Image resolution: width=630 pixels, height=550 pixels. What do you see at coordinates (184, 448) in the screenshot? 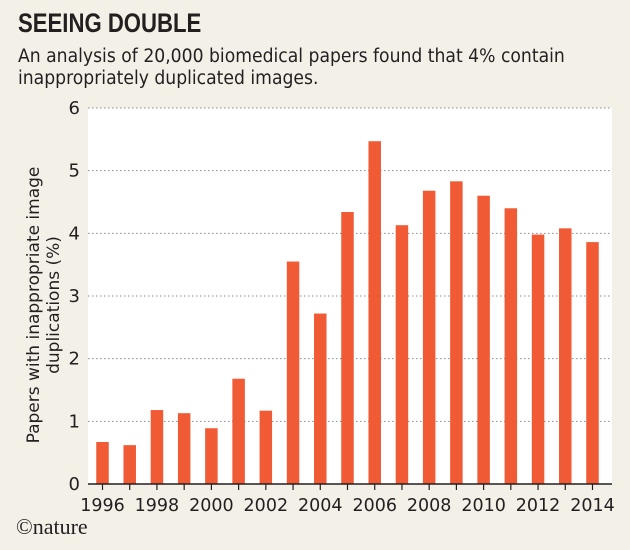
I see `bar-1999` at bounding box center [184, 448].